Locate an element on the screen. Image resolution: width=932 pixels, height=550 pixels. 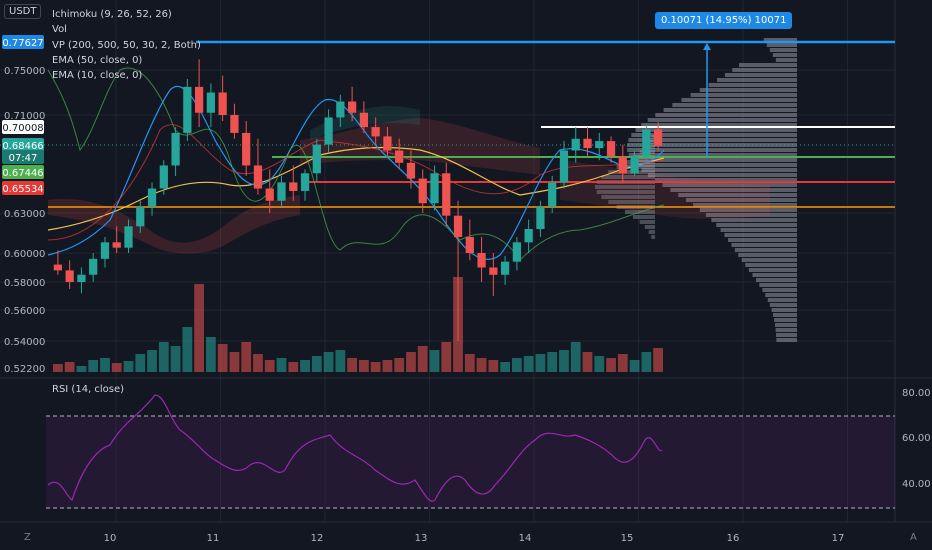
timezone-icon: Z is located at coordinates (27, 537).